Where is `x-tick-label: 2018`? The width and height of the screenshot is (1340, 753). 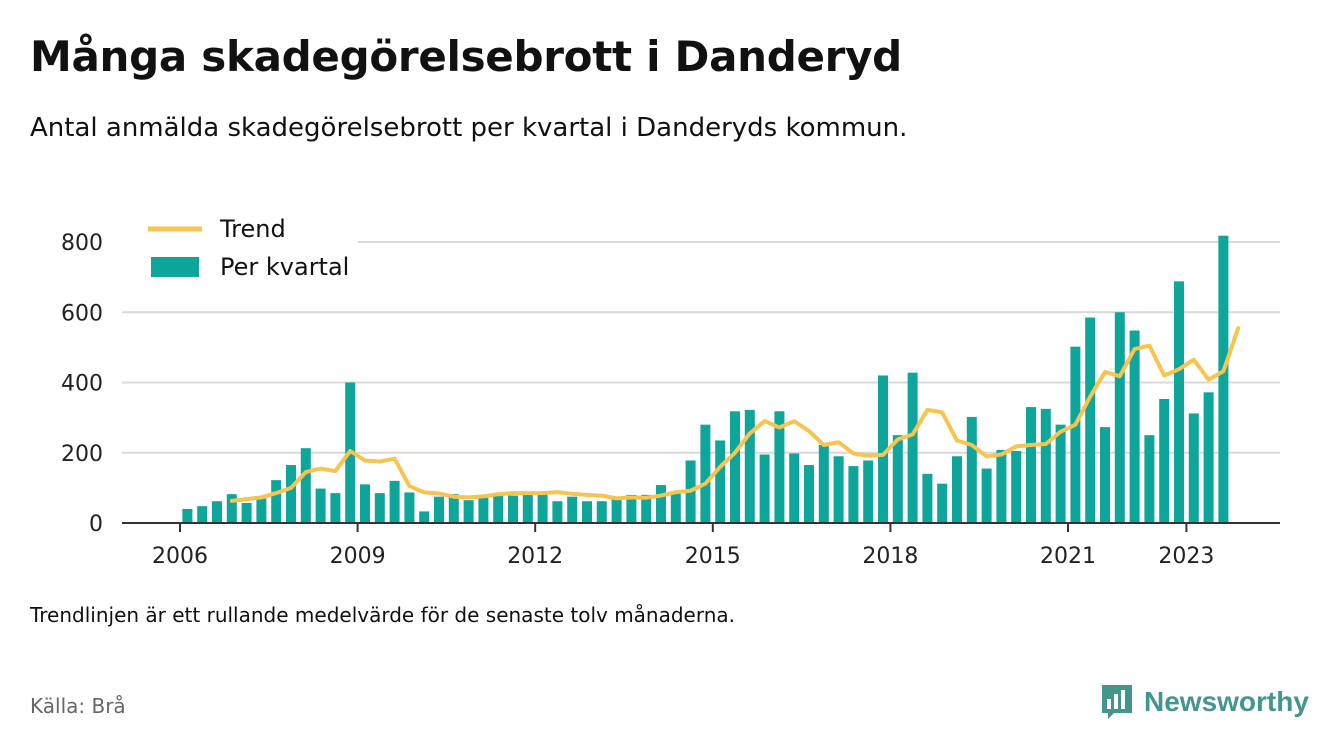 x-tick-label: 2018 is located at coordinates (890, 556).